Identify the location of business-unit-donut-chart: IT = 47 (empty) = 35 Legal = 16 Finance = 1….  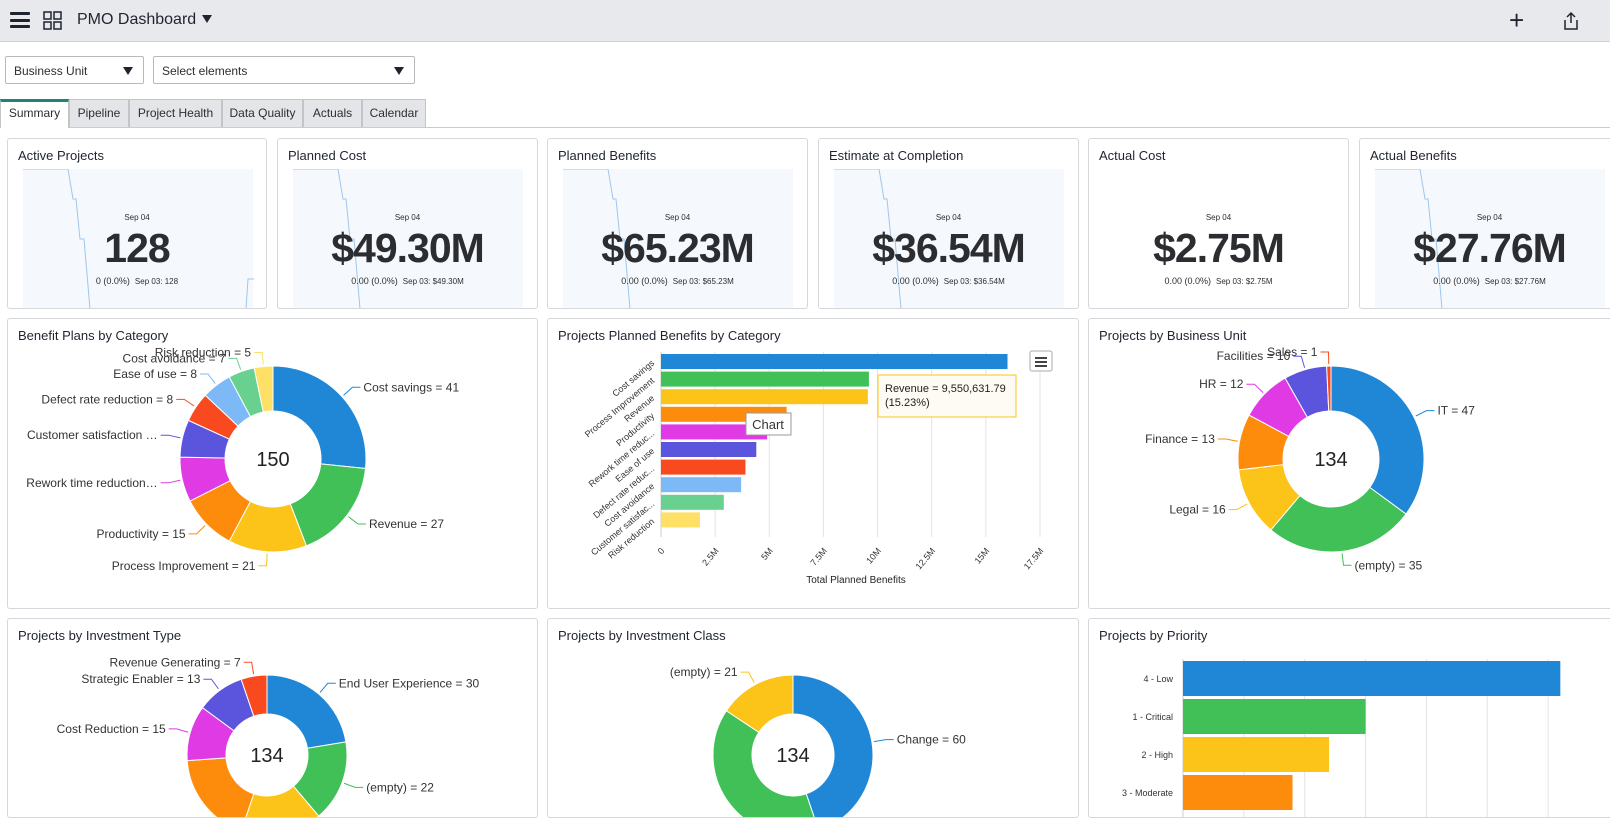
(1349, 464).